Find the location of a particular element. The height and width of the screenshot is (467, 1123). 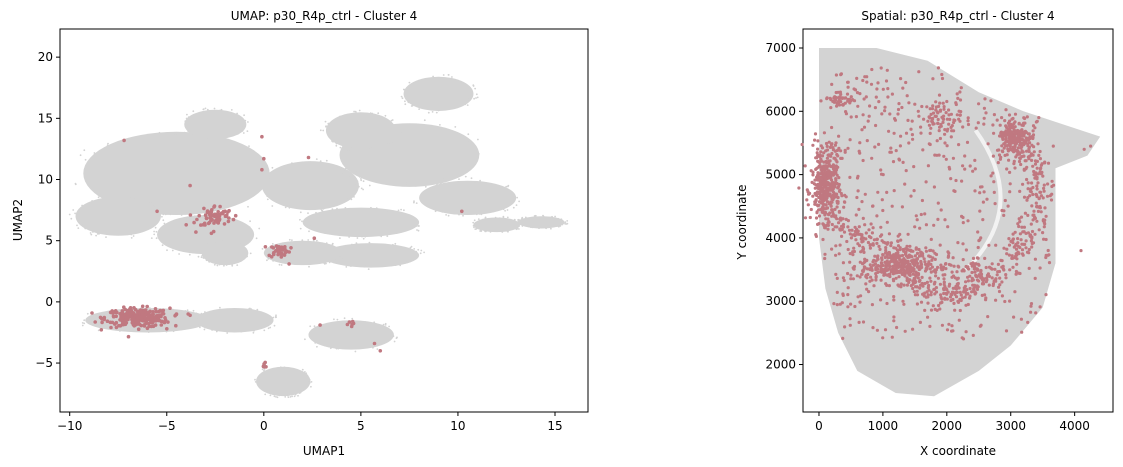

x-tick-label: 0 is located at coordinates (819, 426).